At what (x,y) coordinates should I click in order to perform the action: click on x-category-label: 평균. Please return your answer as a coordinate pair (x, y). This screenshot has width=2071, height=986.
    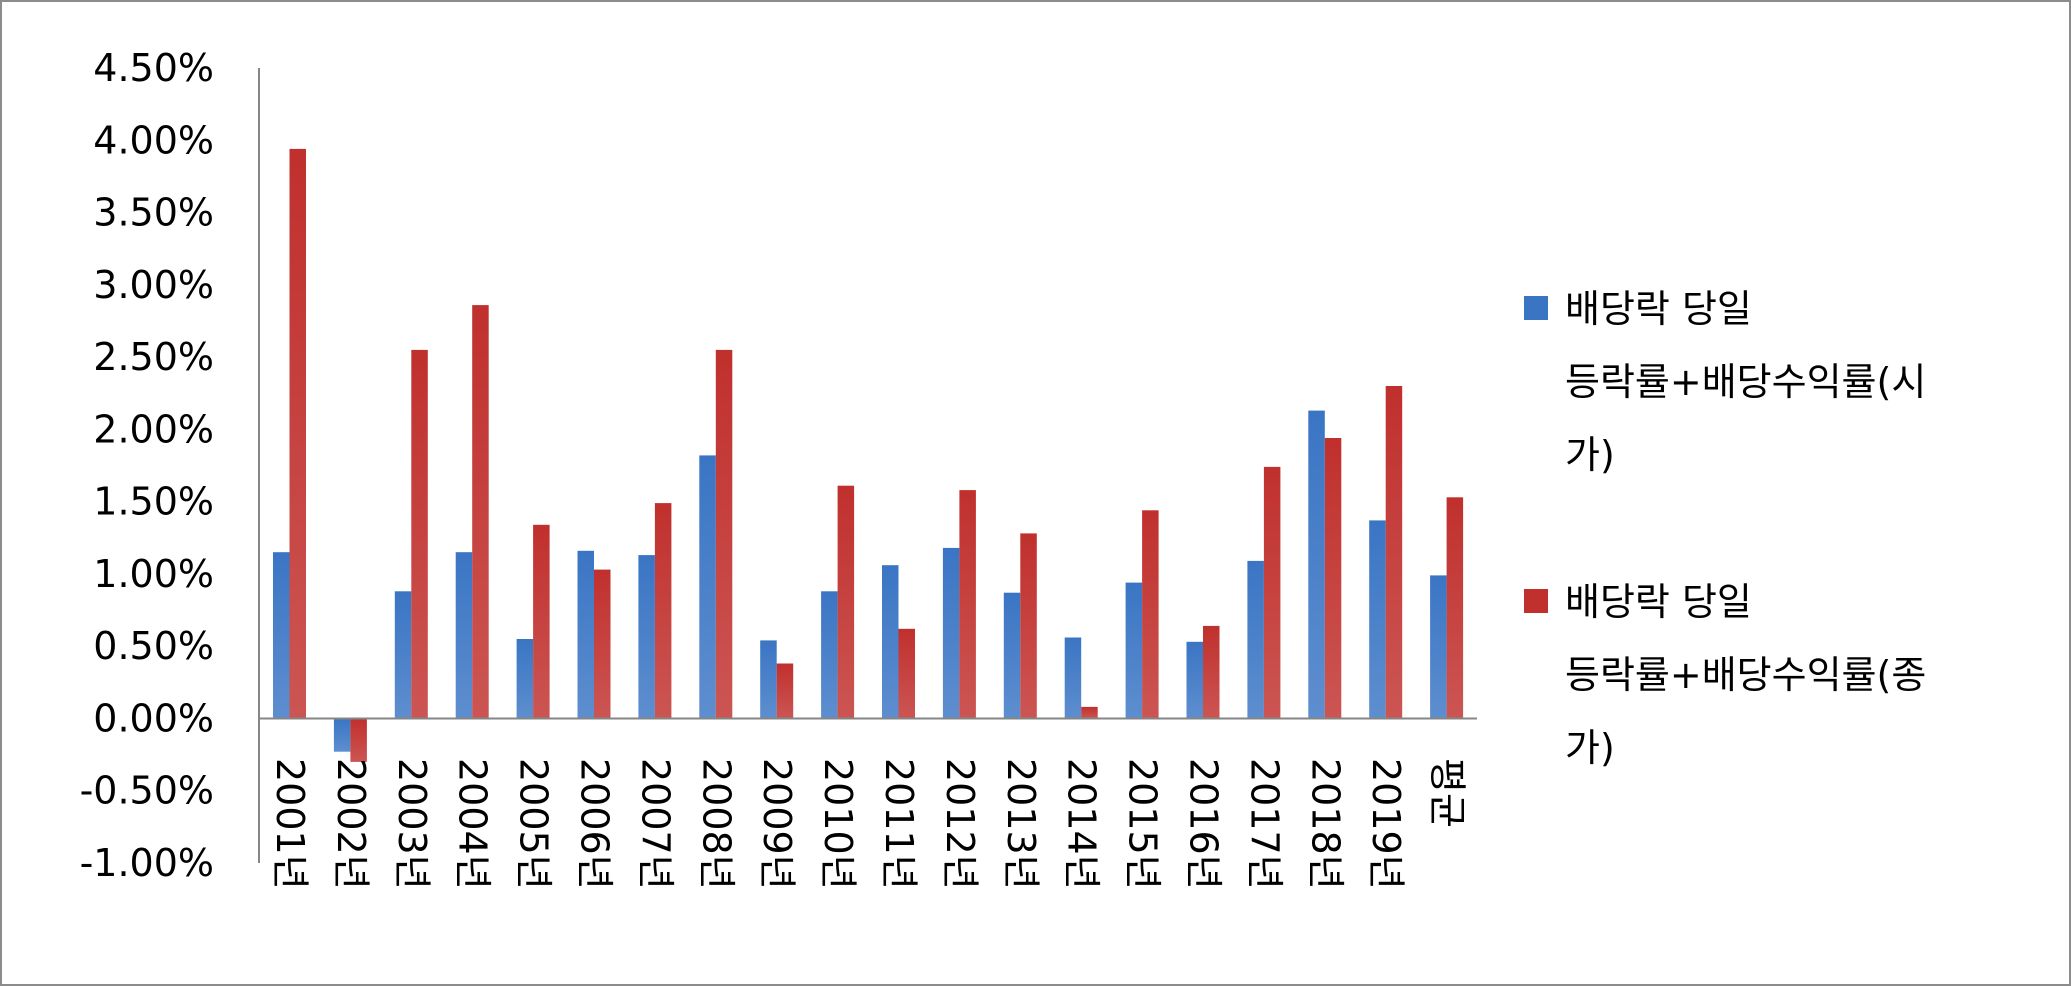
    Looking at the image, I should click on (1447, 793).